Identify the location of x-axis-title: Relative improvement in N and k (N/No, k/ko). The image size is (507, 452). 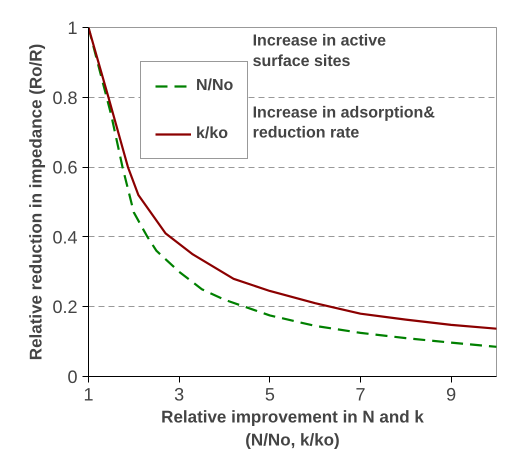
(292, 429).